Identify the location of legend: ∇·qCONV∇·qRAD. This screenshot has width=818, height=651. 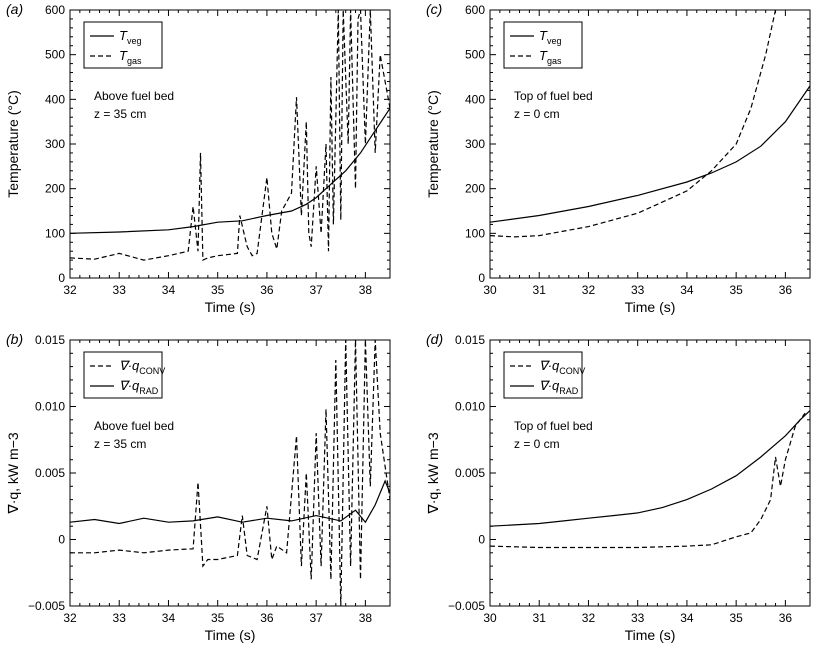
(544, 375).